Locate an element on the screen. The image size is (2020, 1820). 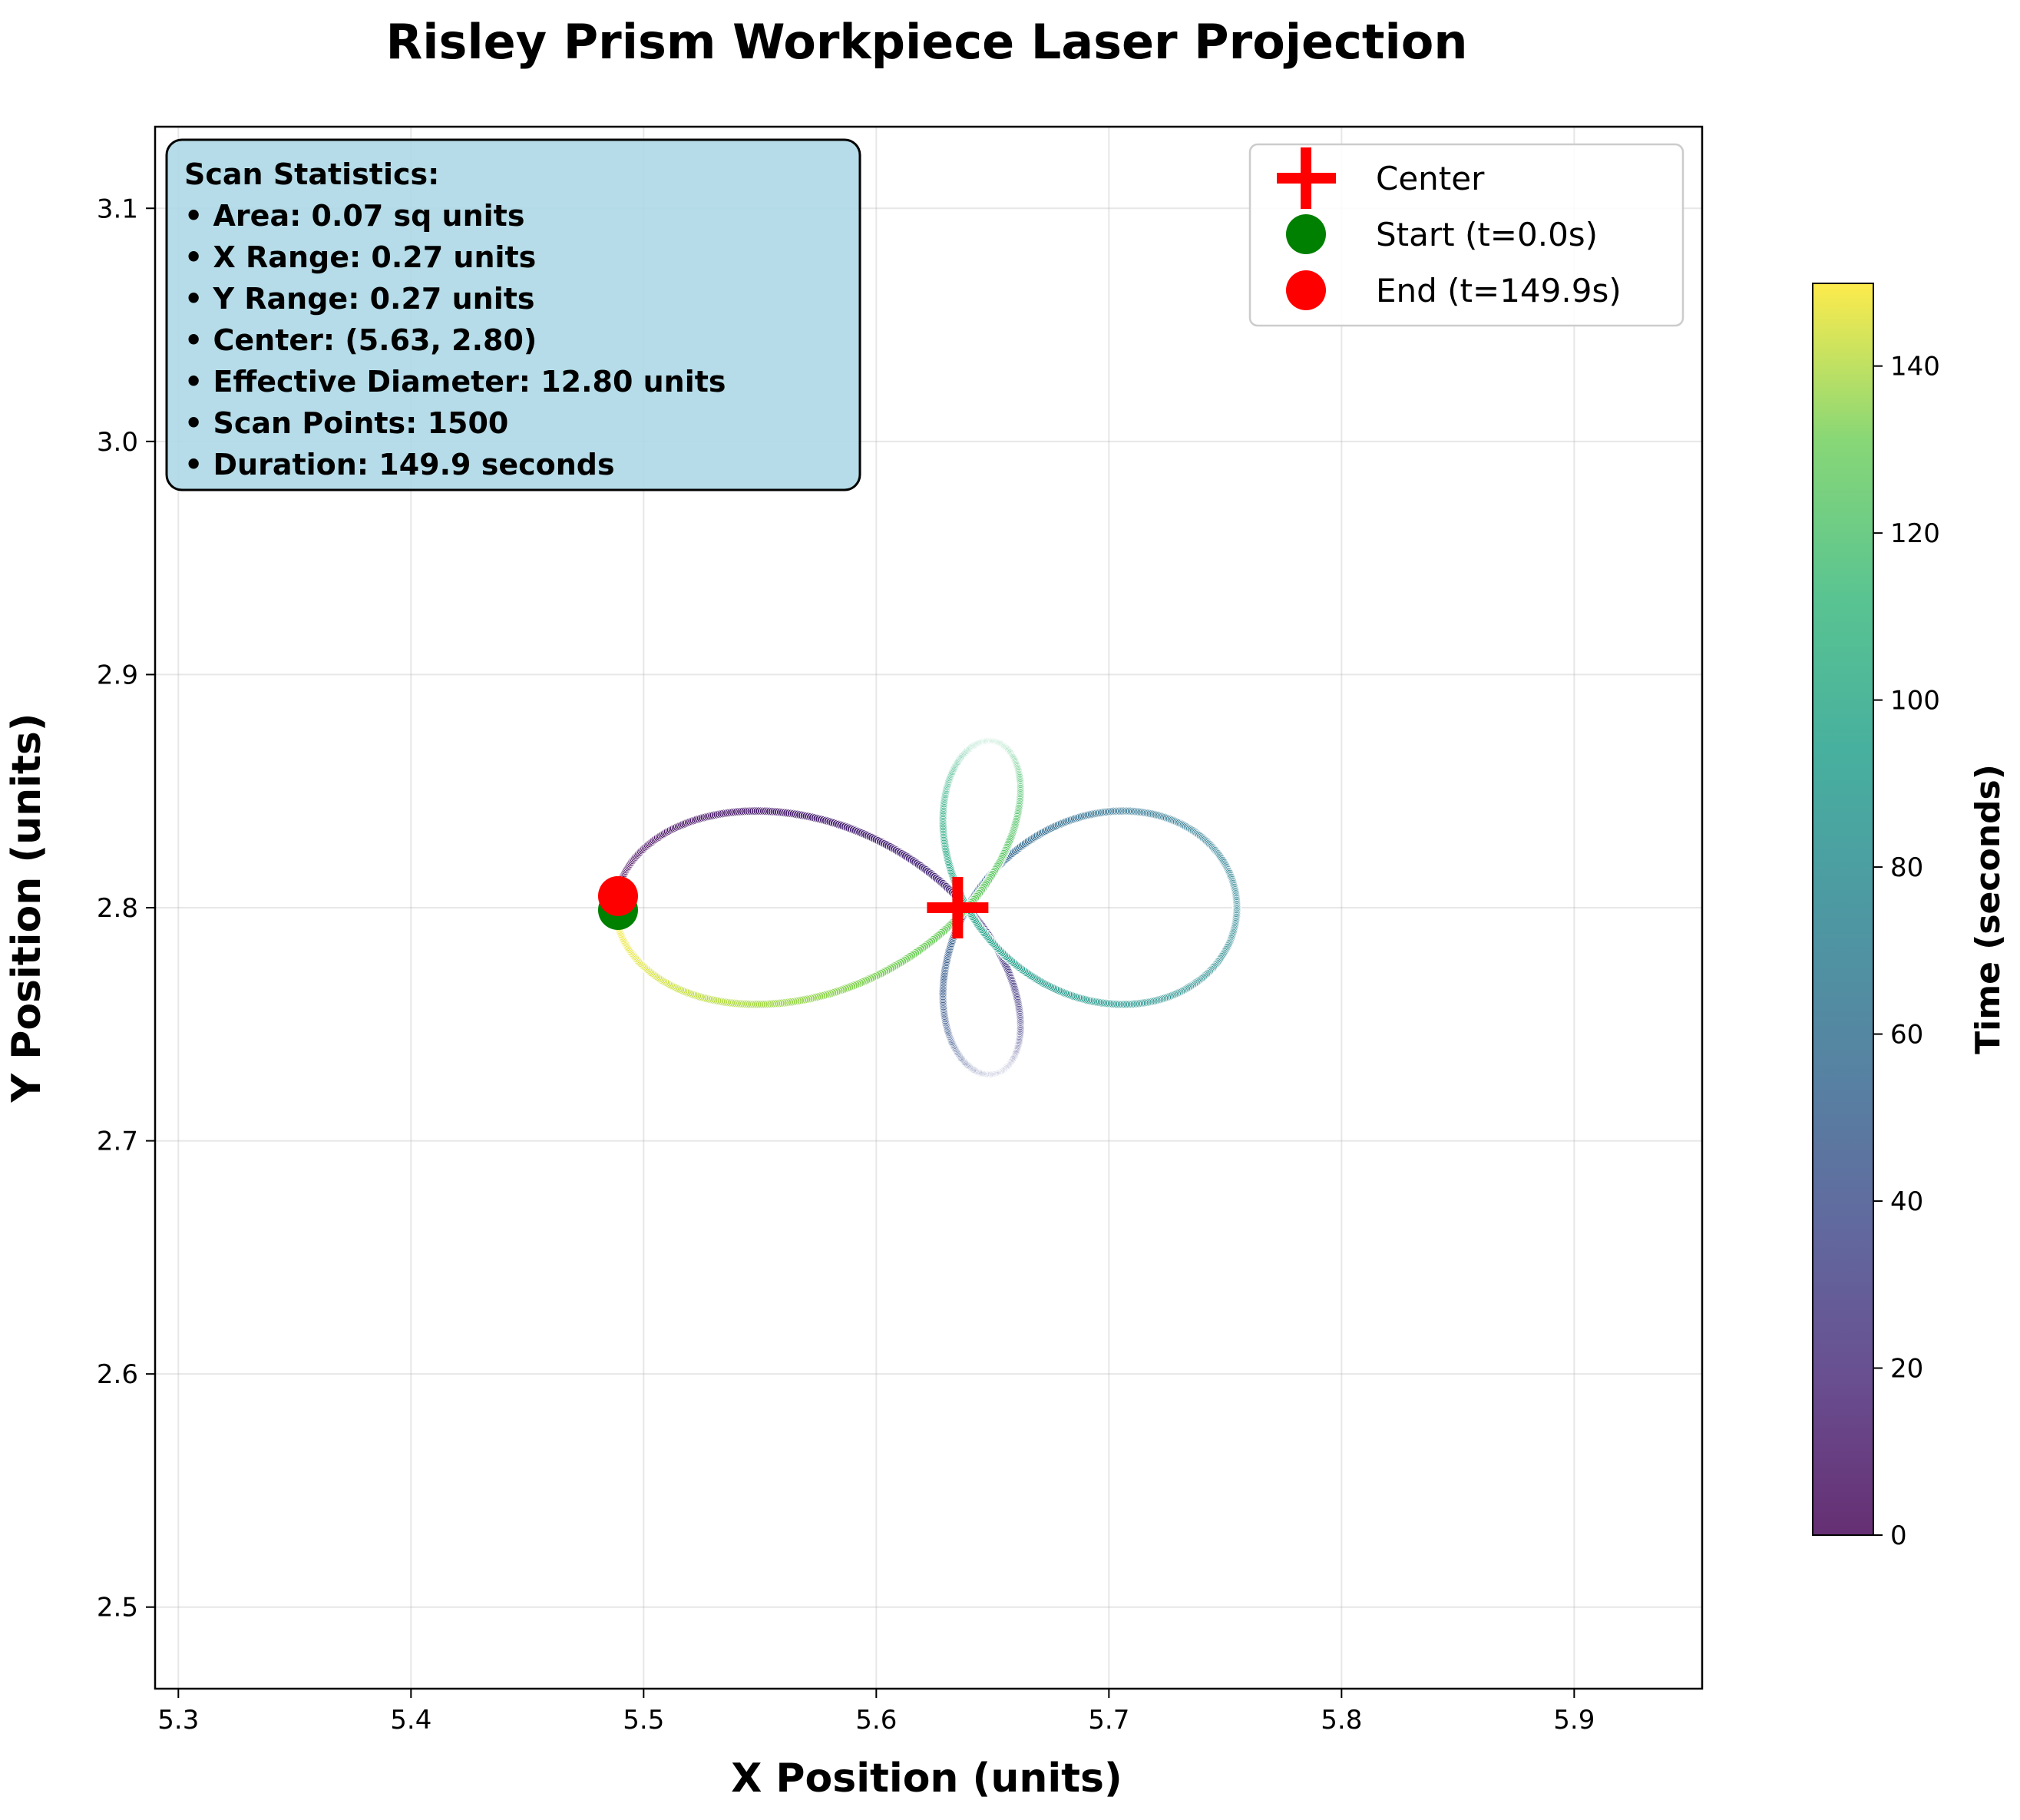
legend-item: Start (t=0.0s) is located at coordinates (1442, 234).